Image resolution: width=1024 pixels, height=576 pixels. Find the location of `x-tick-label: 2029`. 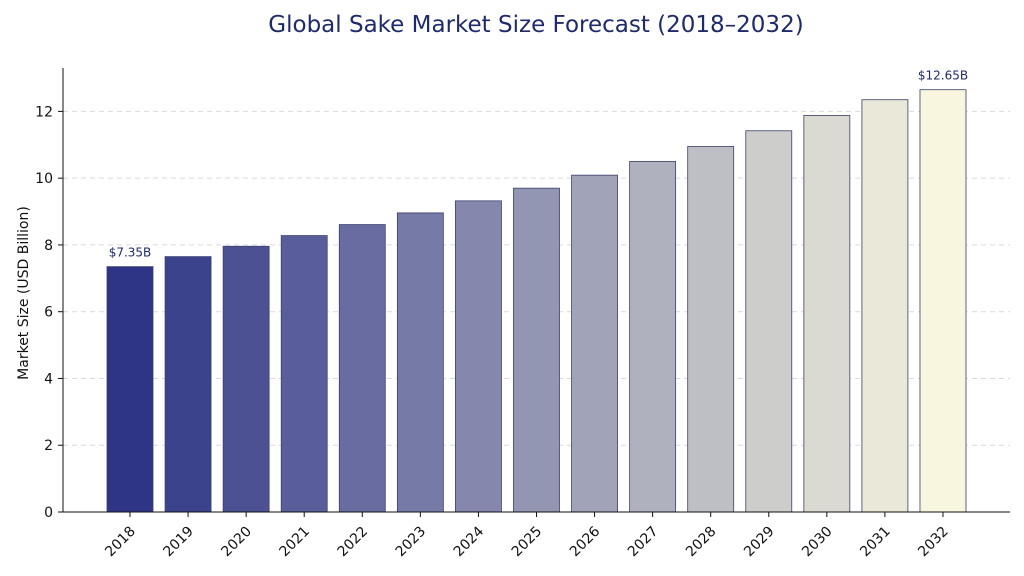

x-tick-label: 2029 is located at coordinates (759, 542).